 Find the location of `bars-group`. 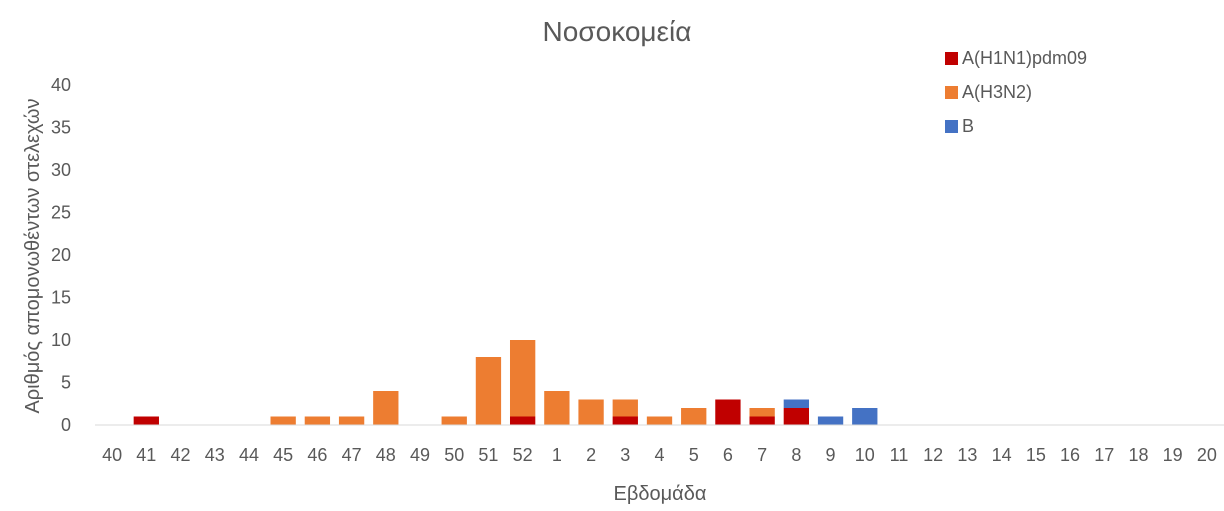

bars-group is located at coordinates (505, 382).